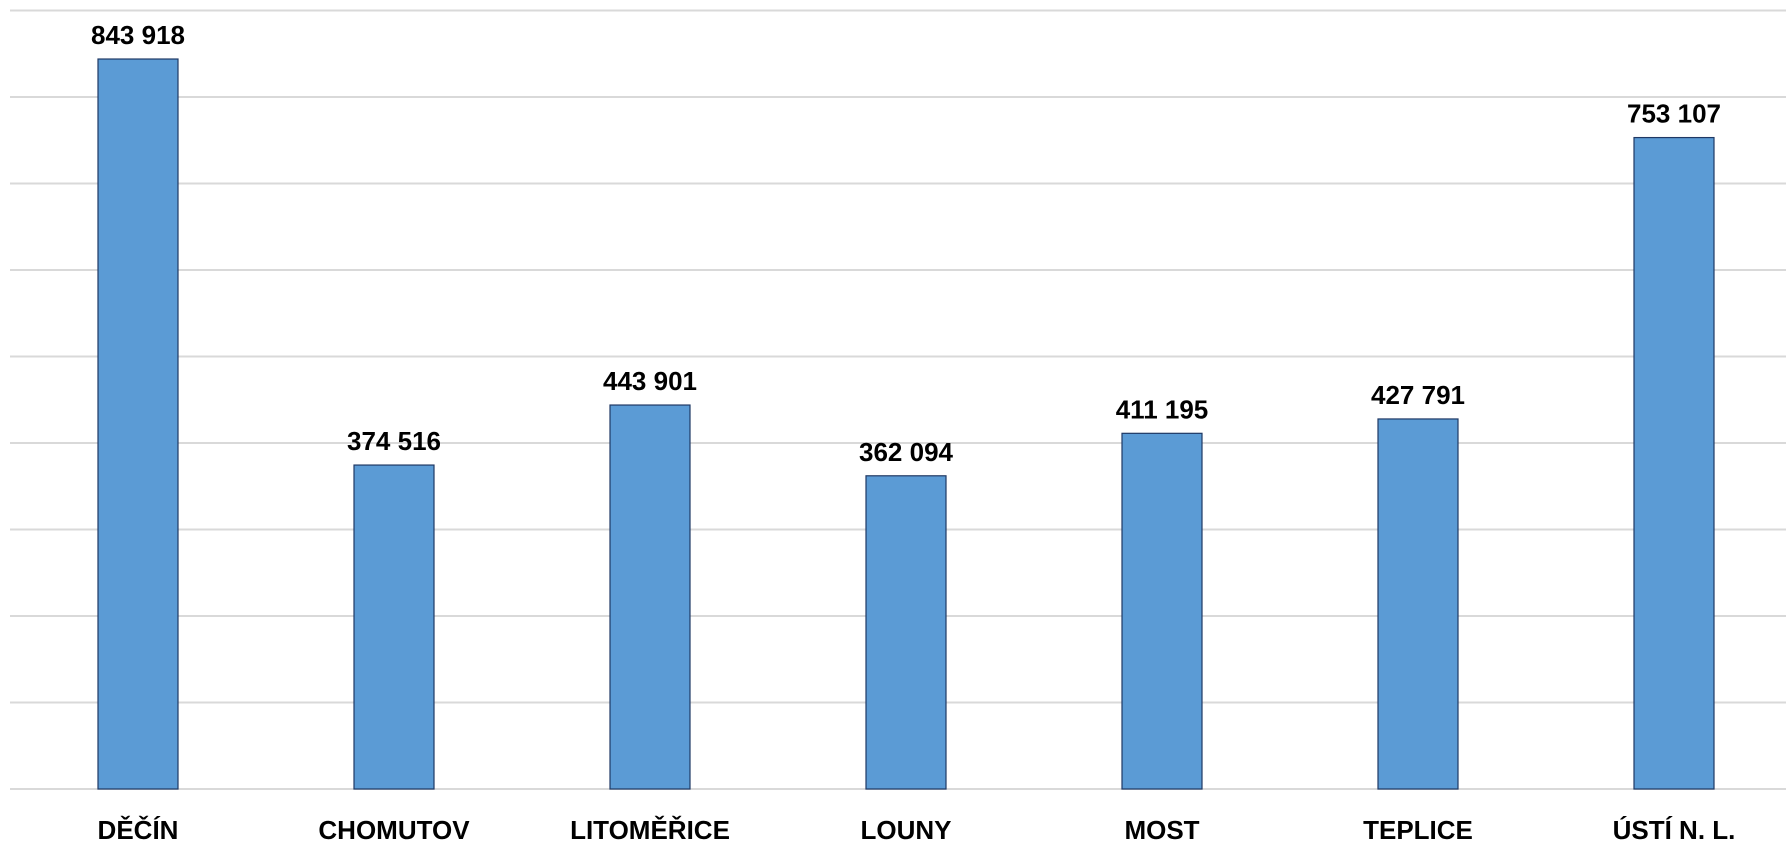  Describe the element at coordinates (394, 441) in the screenshot. I see `data-label: 374 516` at that location.